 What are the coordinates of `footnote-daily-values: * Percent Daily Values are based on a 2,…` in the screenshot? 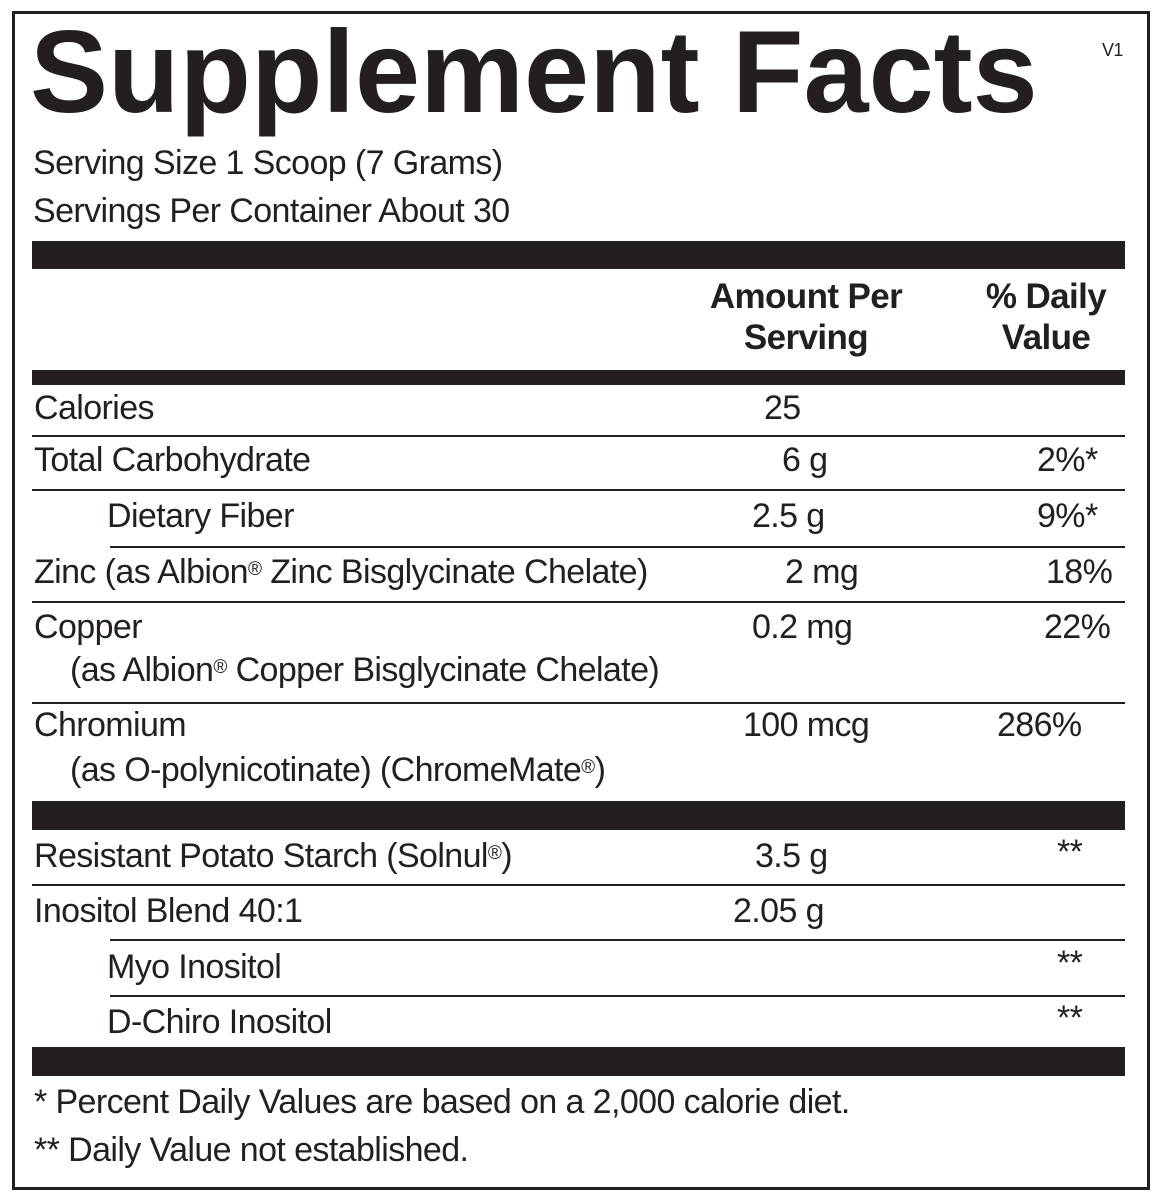 It's located at (442, 1102).